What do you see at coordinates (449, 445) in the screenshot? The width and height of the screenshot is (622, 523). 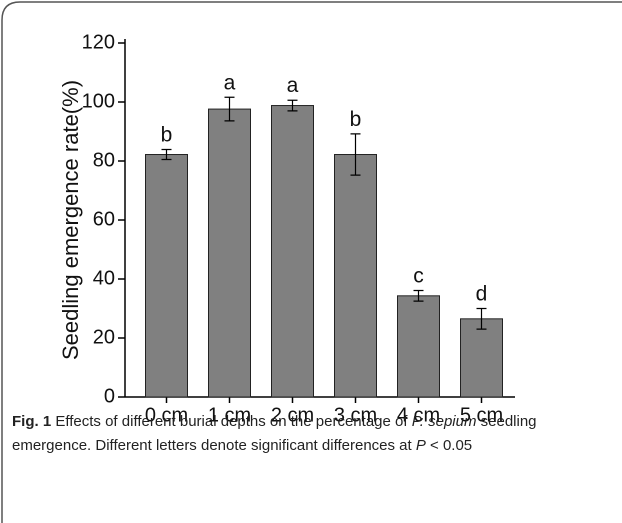 I see `caption-text: < 0.05` at bounding box center [449, 445].